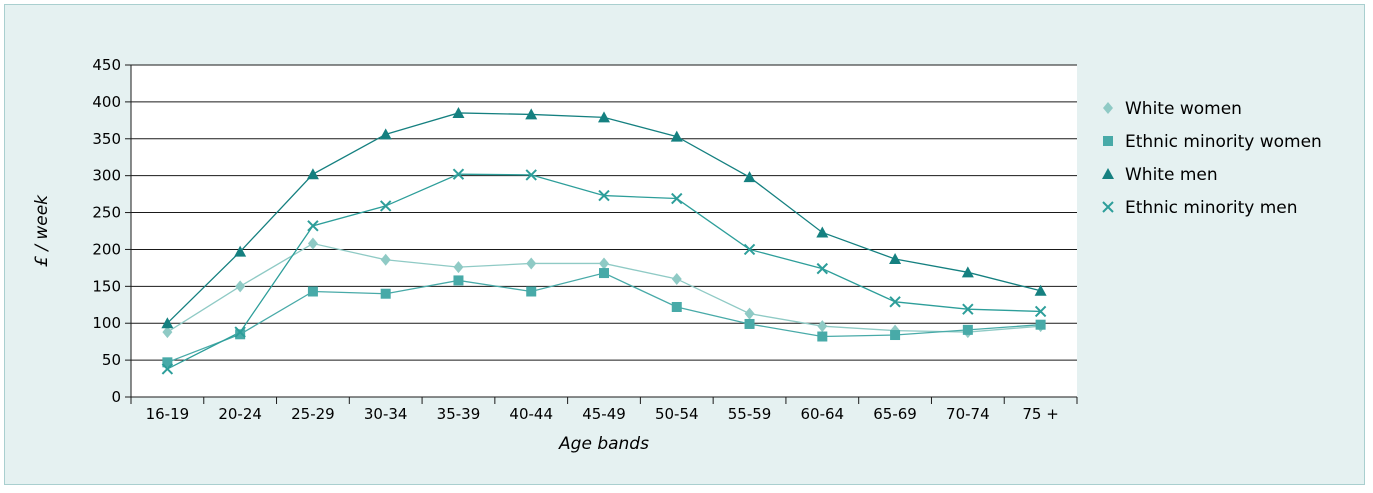  I want to click on legend-label: White women, so click(1183, 109).